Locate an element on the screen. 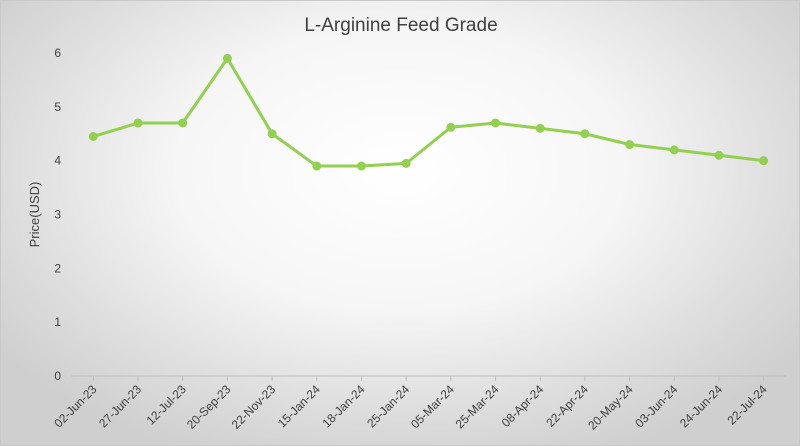 Image resolution: width=800 pixels, height=447 pixels. chart-title: L-Arginine Feed Grade is located at coordinates (401, 25).